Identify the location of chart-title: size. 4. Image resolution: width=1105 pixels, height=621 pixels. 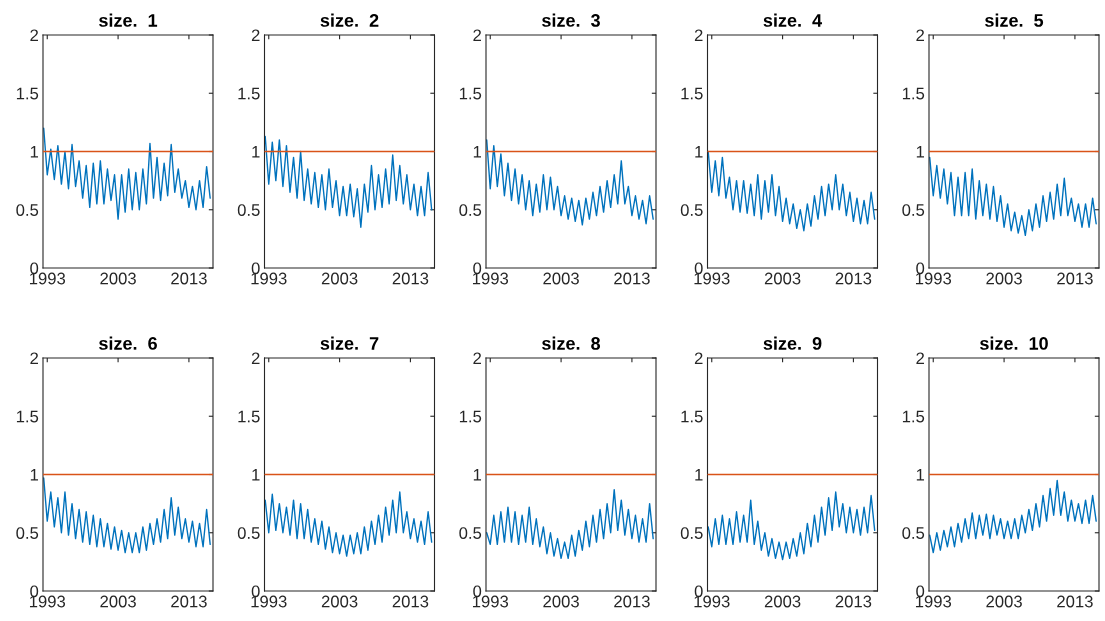
(793, 20).